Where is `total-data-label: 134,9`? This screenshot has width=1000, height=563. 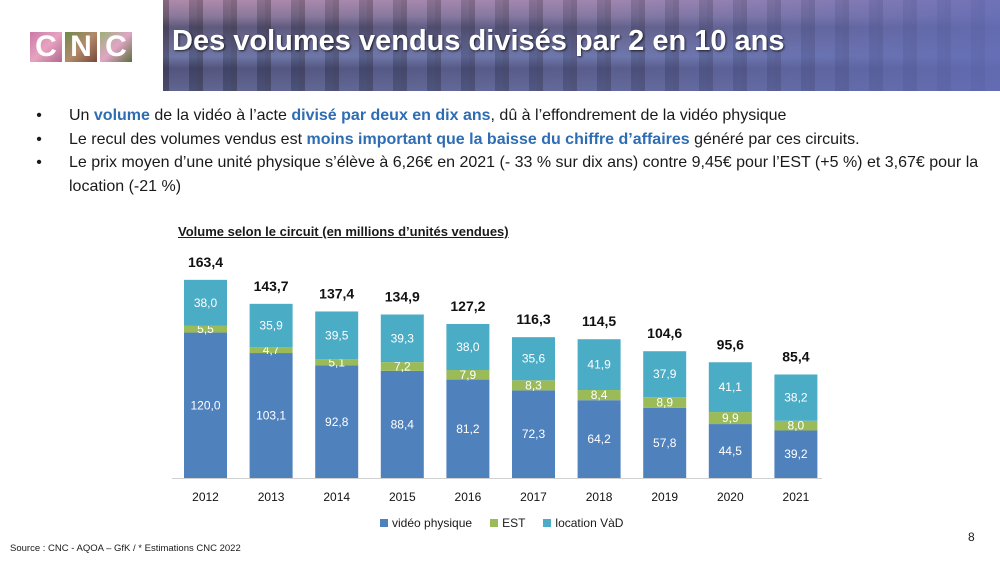
total-data-label: 134,9 is located at coordinates (402, 297).